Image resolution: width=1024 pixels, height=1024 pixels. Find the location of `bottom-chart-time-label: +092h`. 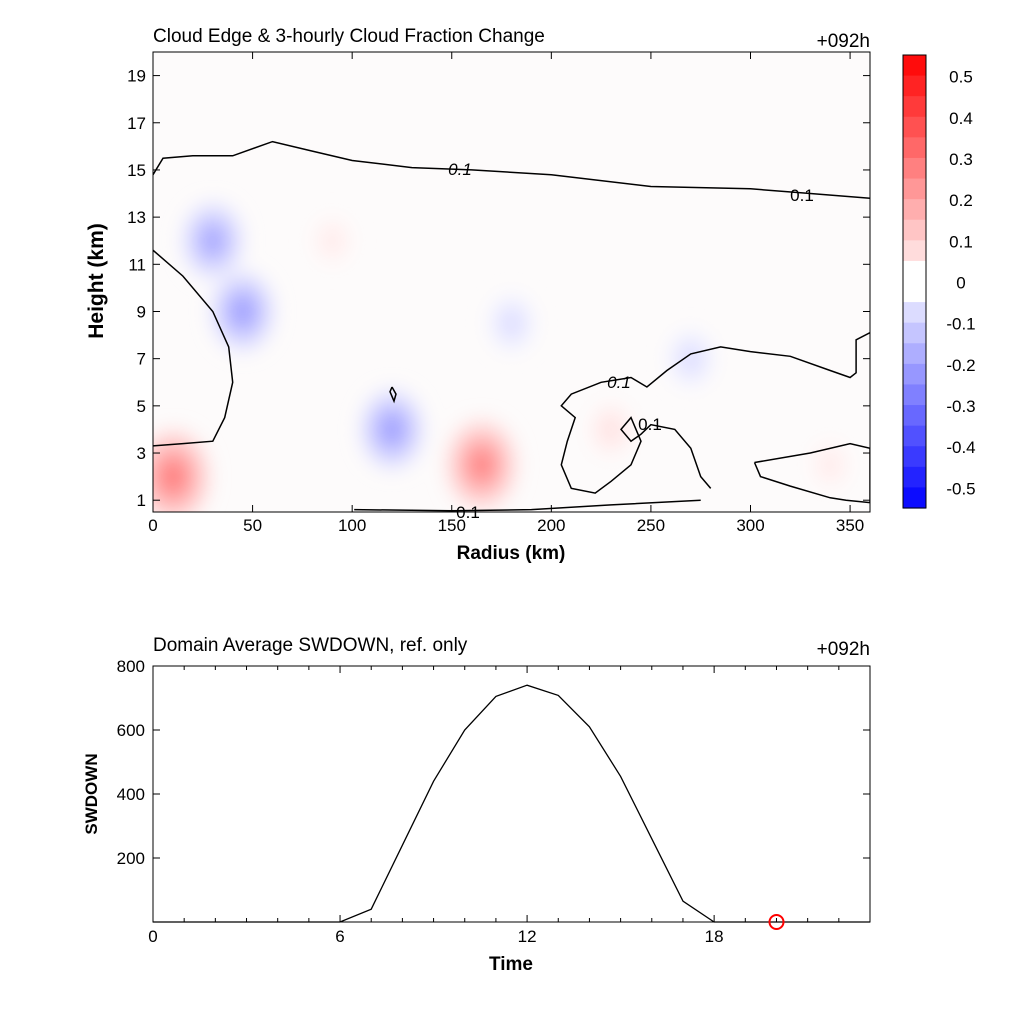

bottom-chart-time-label: +092h is located at coordinates (843, 649).